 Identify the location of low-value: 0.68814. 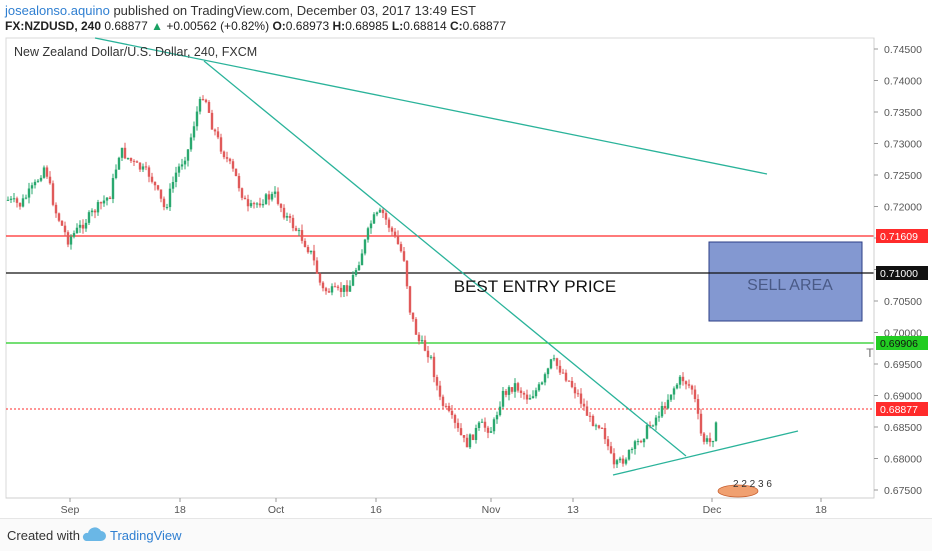
(425, 26).